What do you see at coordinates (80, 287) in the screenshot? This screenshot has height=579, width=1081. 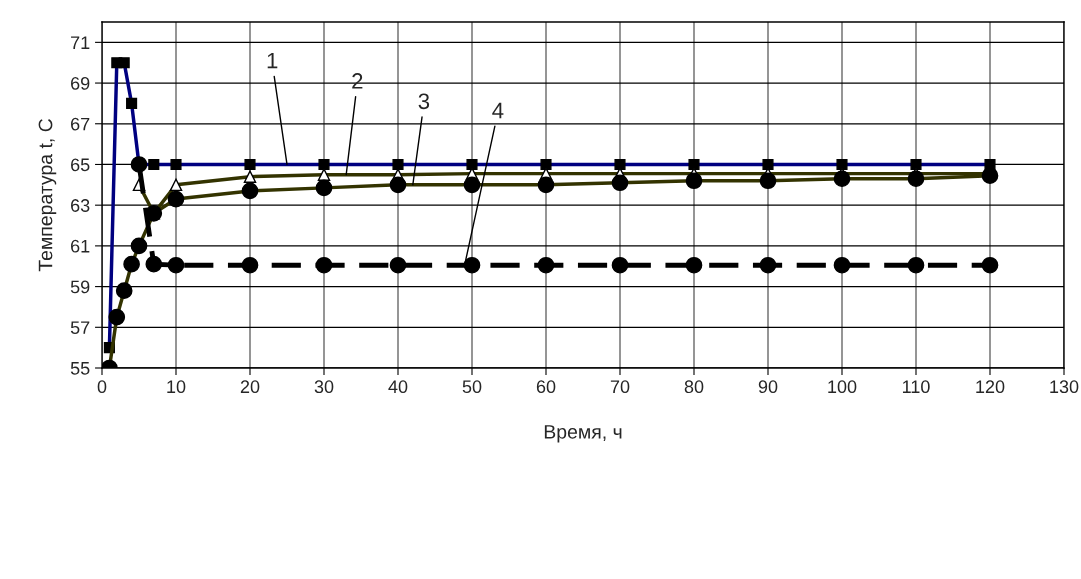 I see `y-tick-label: 59` at bounding box center [80, 287].